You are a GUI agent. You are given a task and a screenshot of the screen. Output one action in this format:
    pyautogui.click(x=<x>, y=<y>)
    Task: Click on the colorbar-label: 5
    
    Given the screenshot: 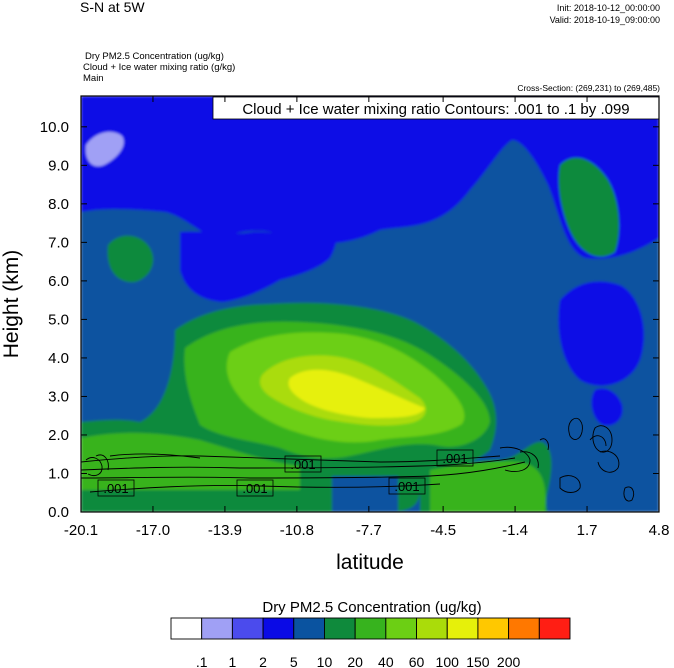 What is the action you would take?
    pyautogui.click(x=294, y=661)
    